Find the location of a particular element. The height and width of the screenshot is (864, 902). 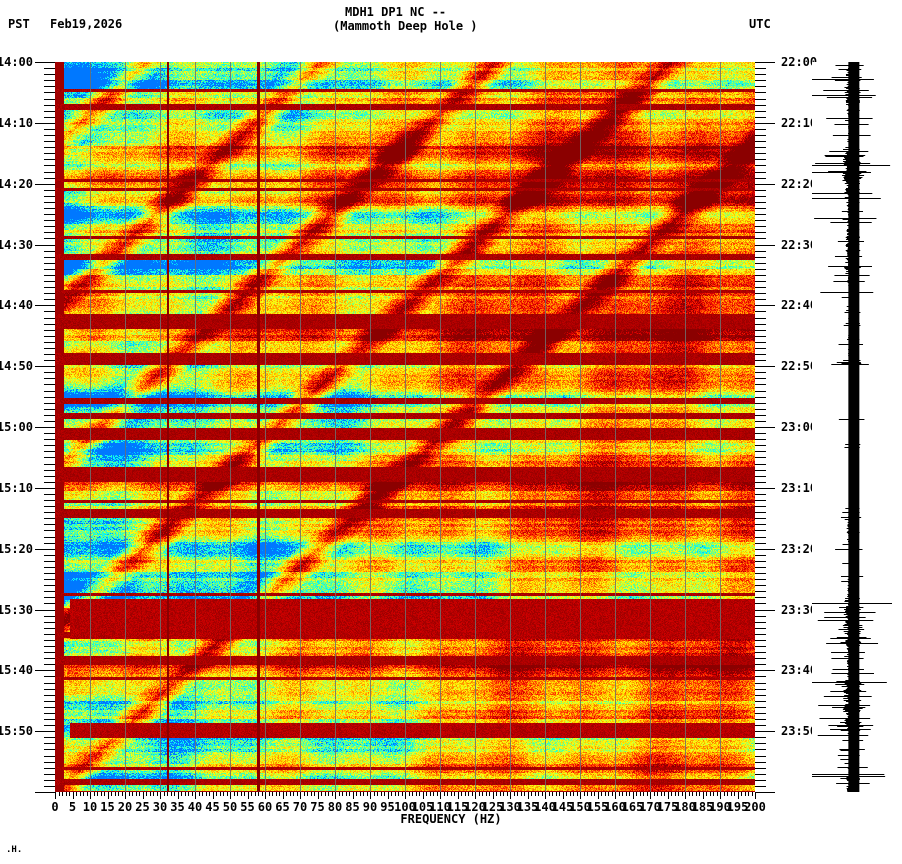

freq-axis-label: 110 is located at coordinates (440, 807).